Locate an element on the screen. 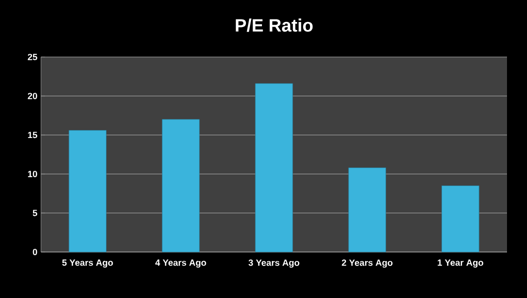 The height and width of the screenshot is (298, 527). y-tick-label: 25 is located at coordinates (33, 57).